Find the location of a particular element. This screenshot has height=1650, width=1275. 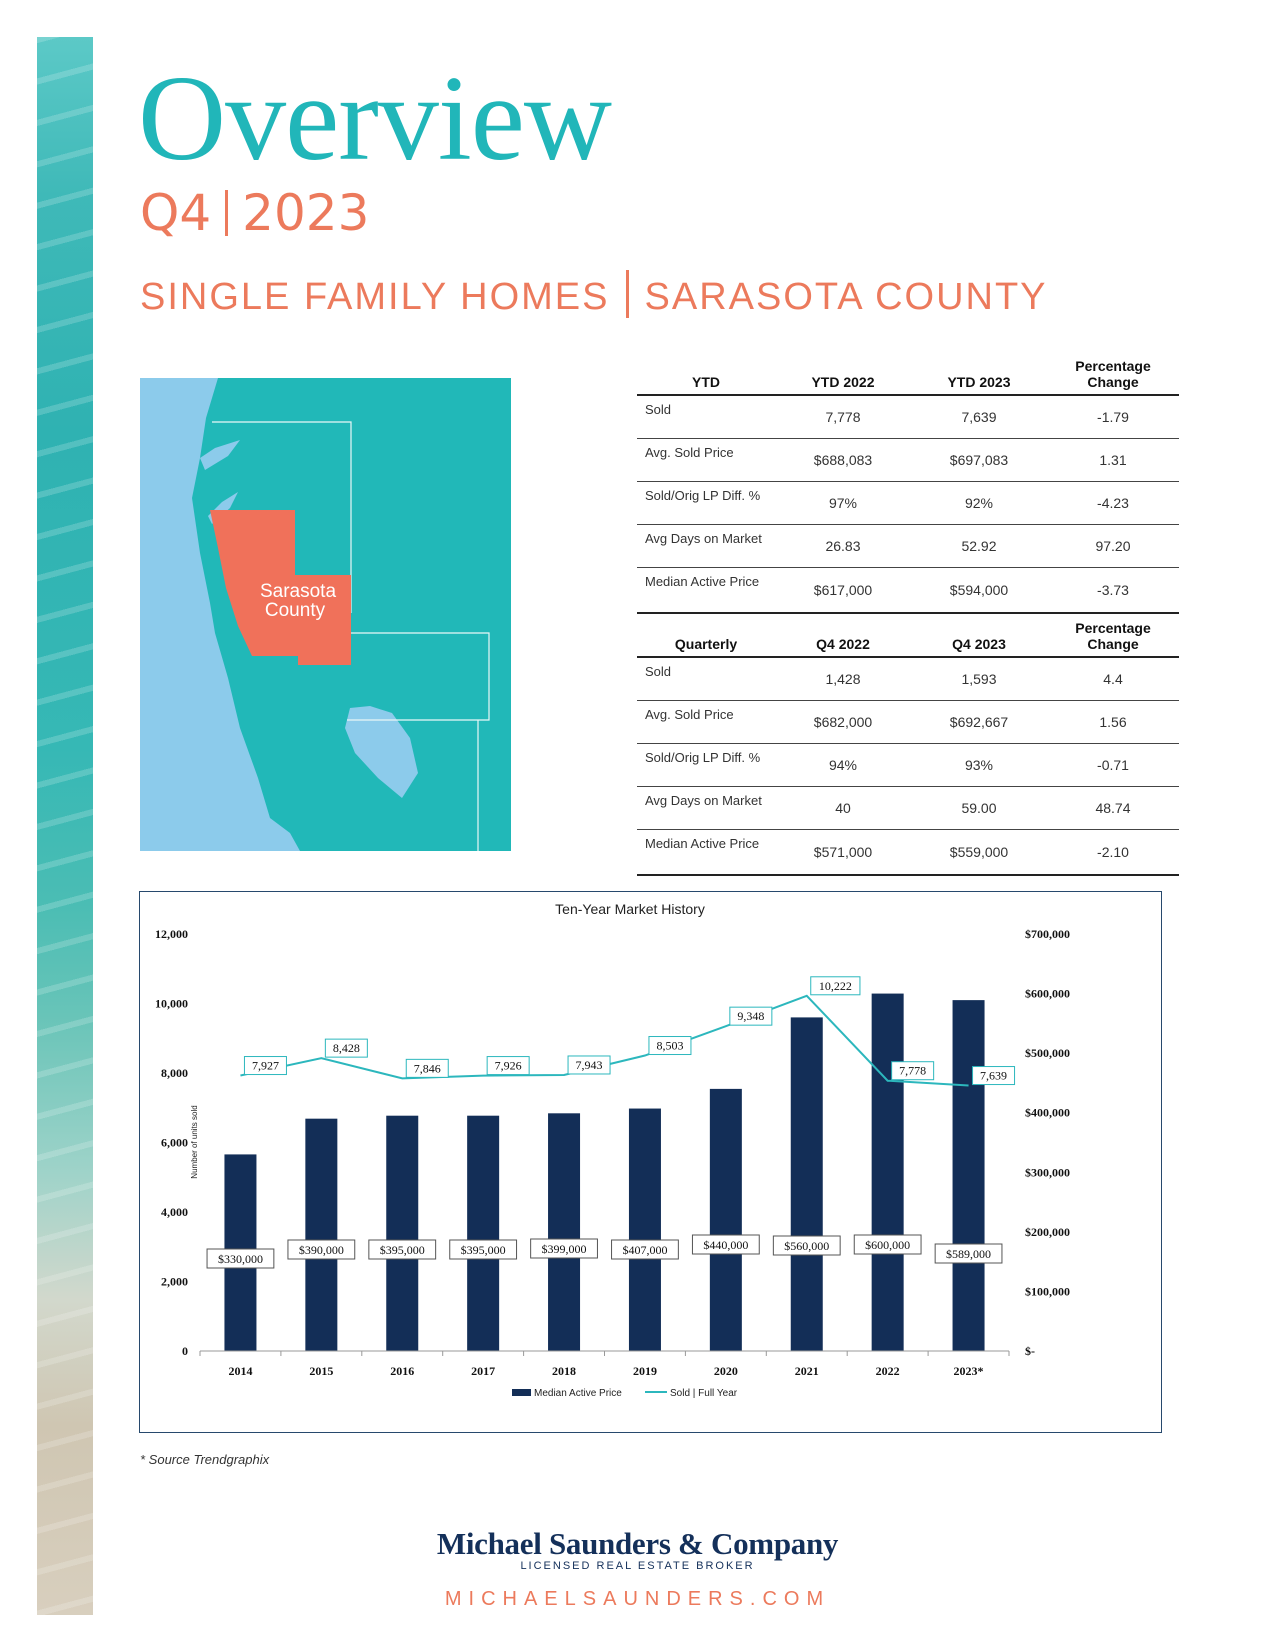

table-row: Sold/Orig LP Diff. % 97% 92% -4.23 is located at coordinates (908, 503).